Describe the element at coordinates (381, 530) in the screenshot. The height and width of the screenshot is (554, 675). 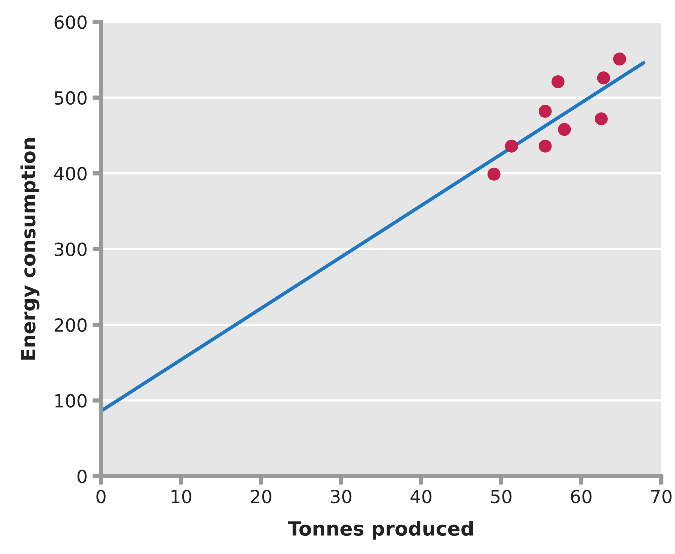
I see `x-axis-title: Tonnes produced` at that location.